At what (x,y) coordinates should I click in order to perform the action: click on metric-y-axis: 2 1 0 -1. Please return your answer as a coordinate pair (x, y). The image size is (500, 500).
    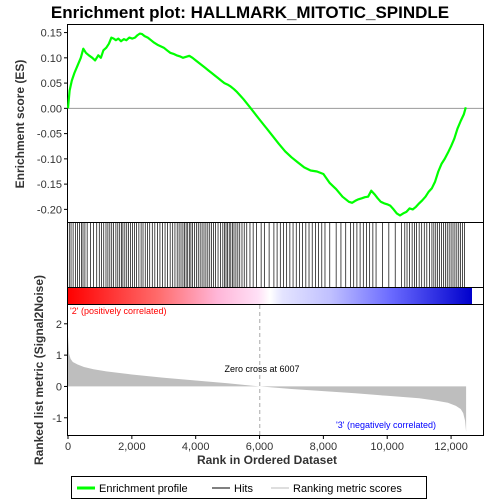
    Looking at the image, I should click on (60, 372).